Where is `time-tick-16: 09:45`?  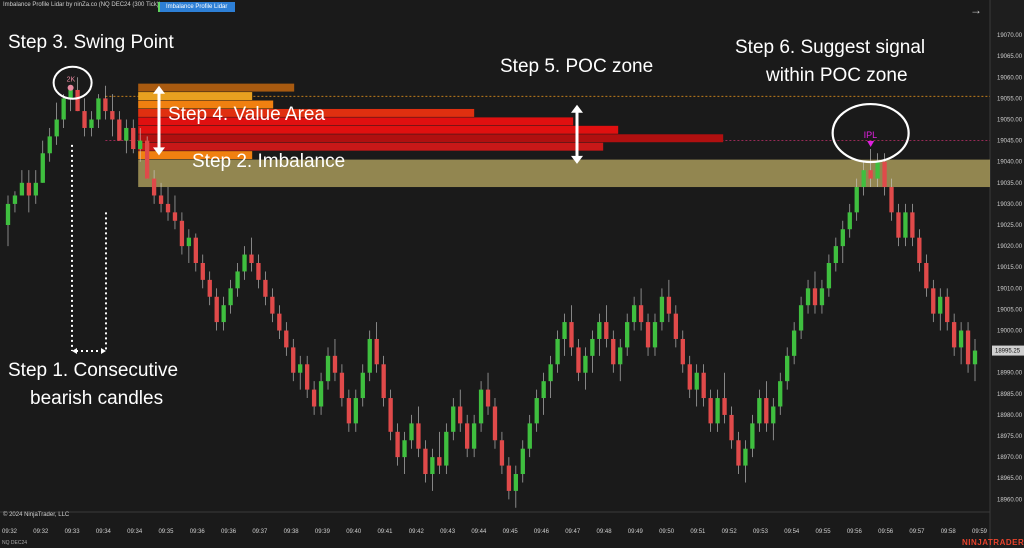
time-tick-16: 09:45 is located at coordinates (511, 532).